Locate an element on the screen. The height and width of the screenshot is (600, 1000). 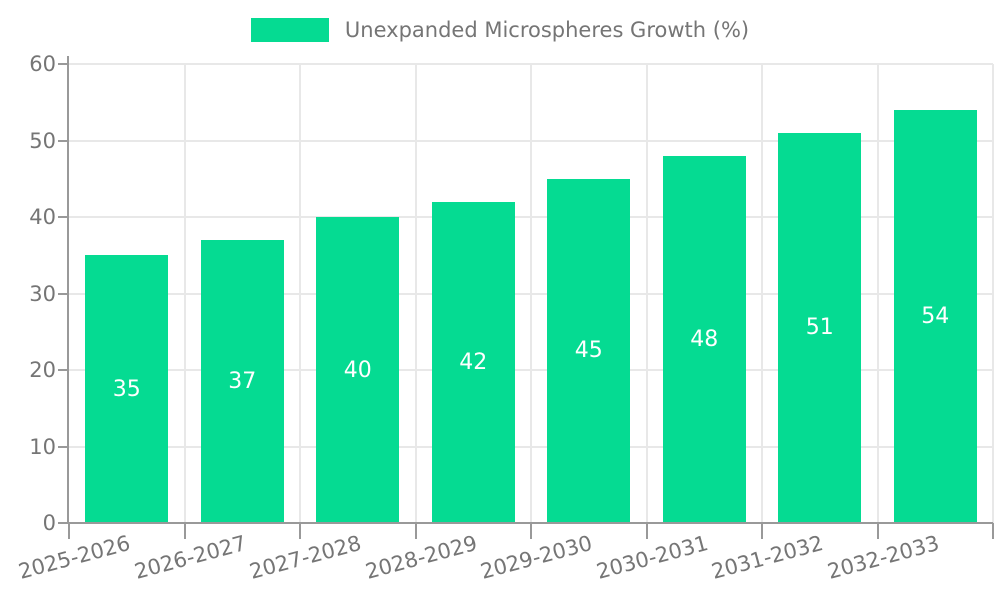
bar: 54 is located at coordinates (935, 316).